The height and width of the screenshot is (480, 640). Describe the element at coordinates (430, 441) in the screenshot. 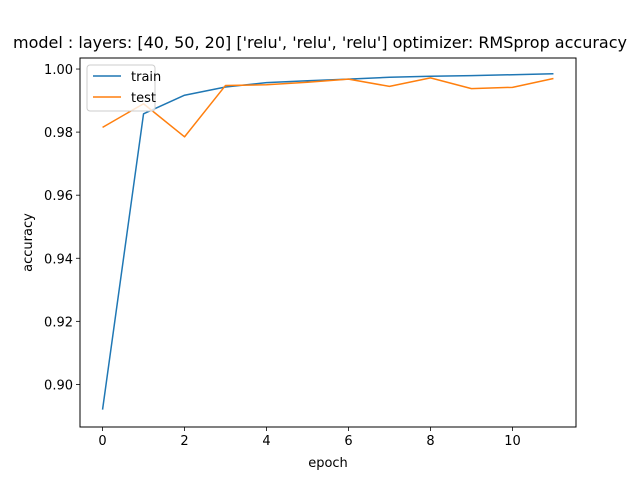

I see `x-tick-label: 8` at that location.